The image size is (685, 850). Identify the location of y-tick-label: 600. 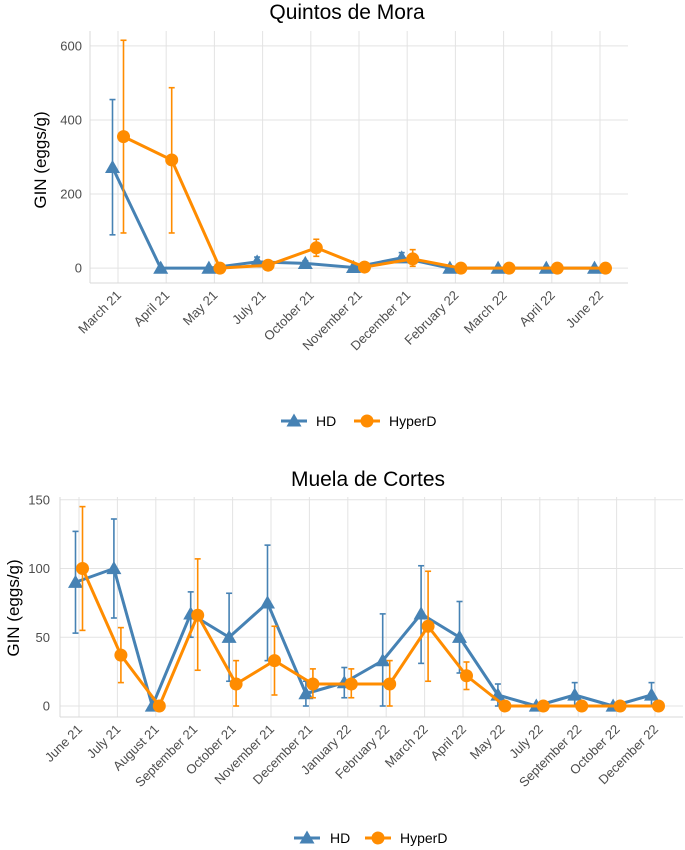
(71, 45).